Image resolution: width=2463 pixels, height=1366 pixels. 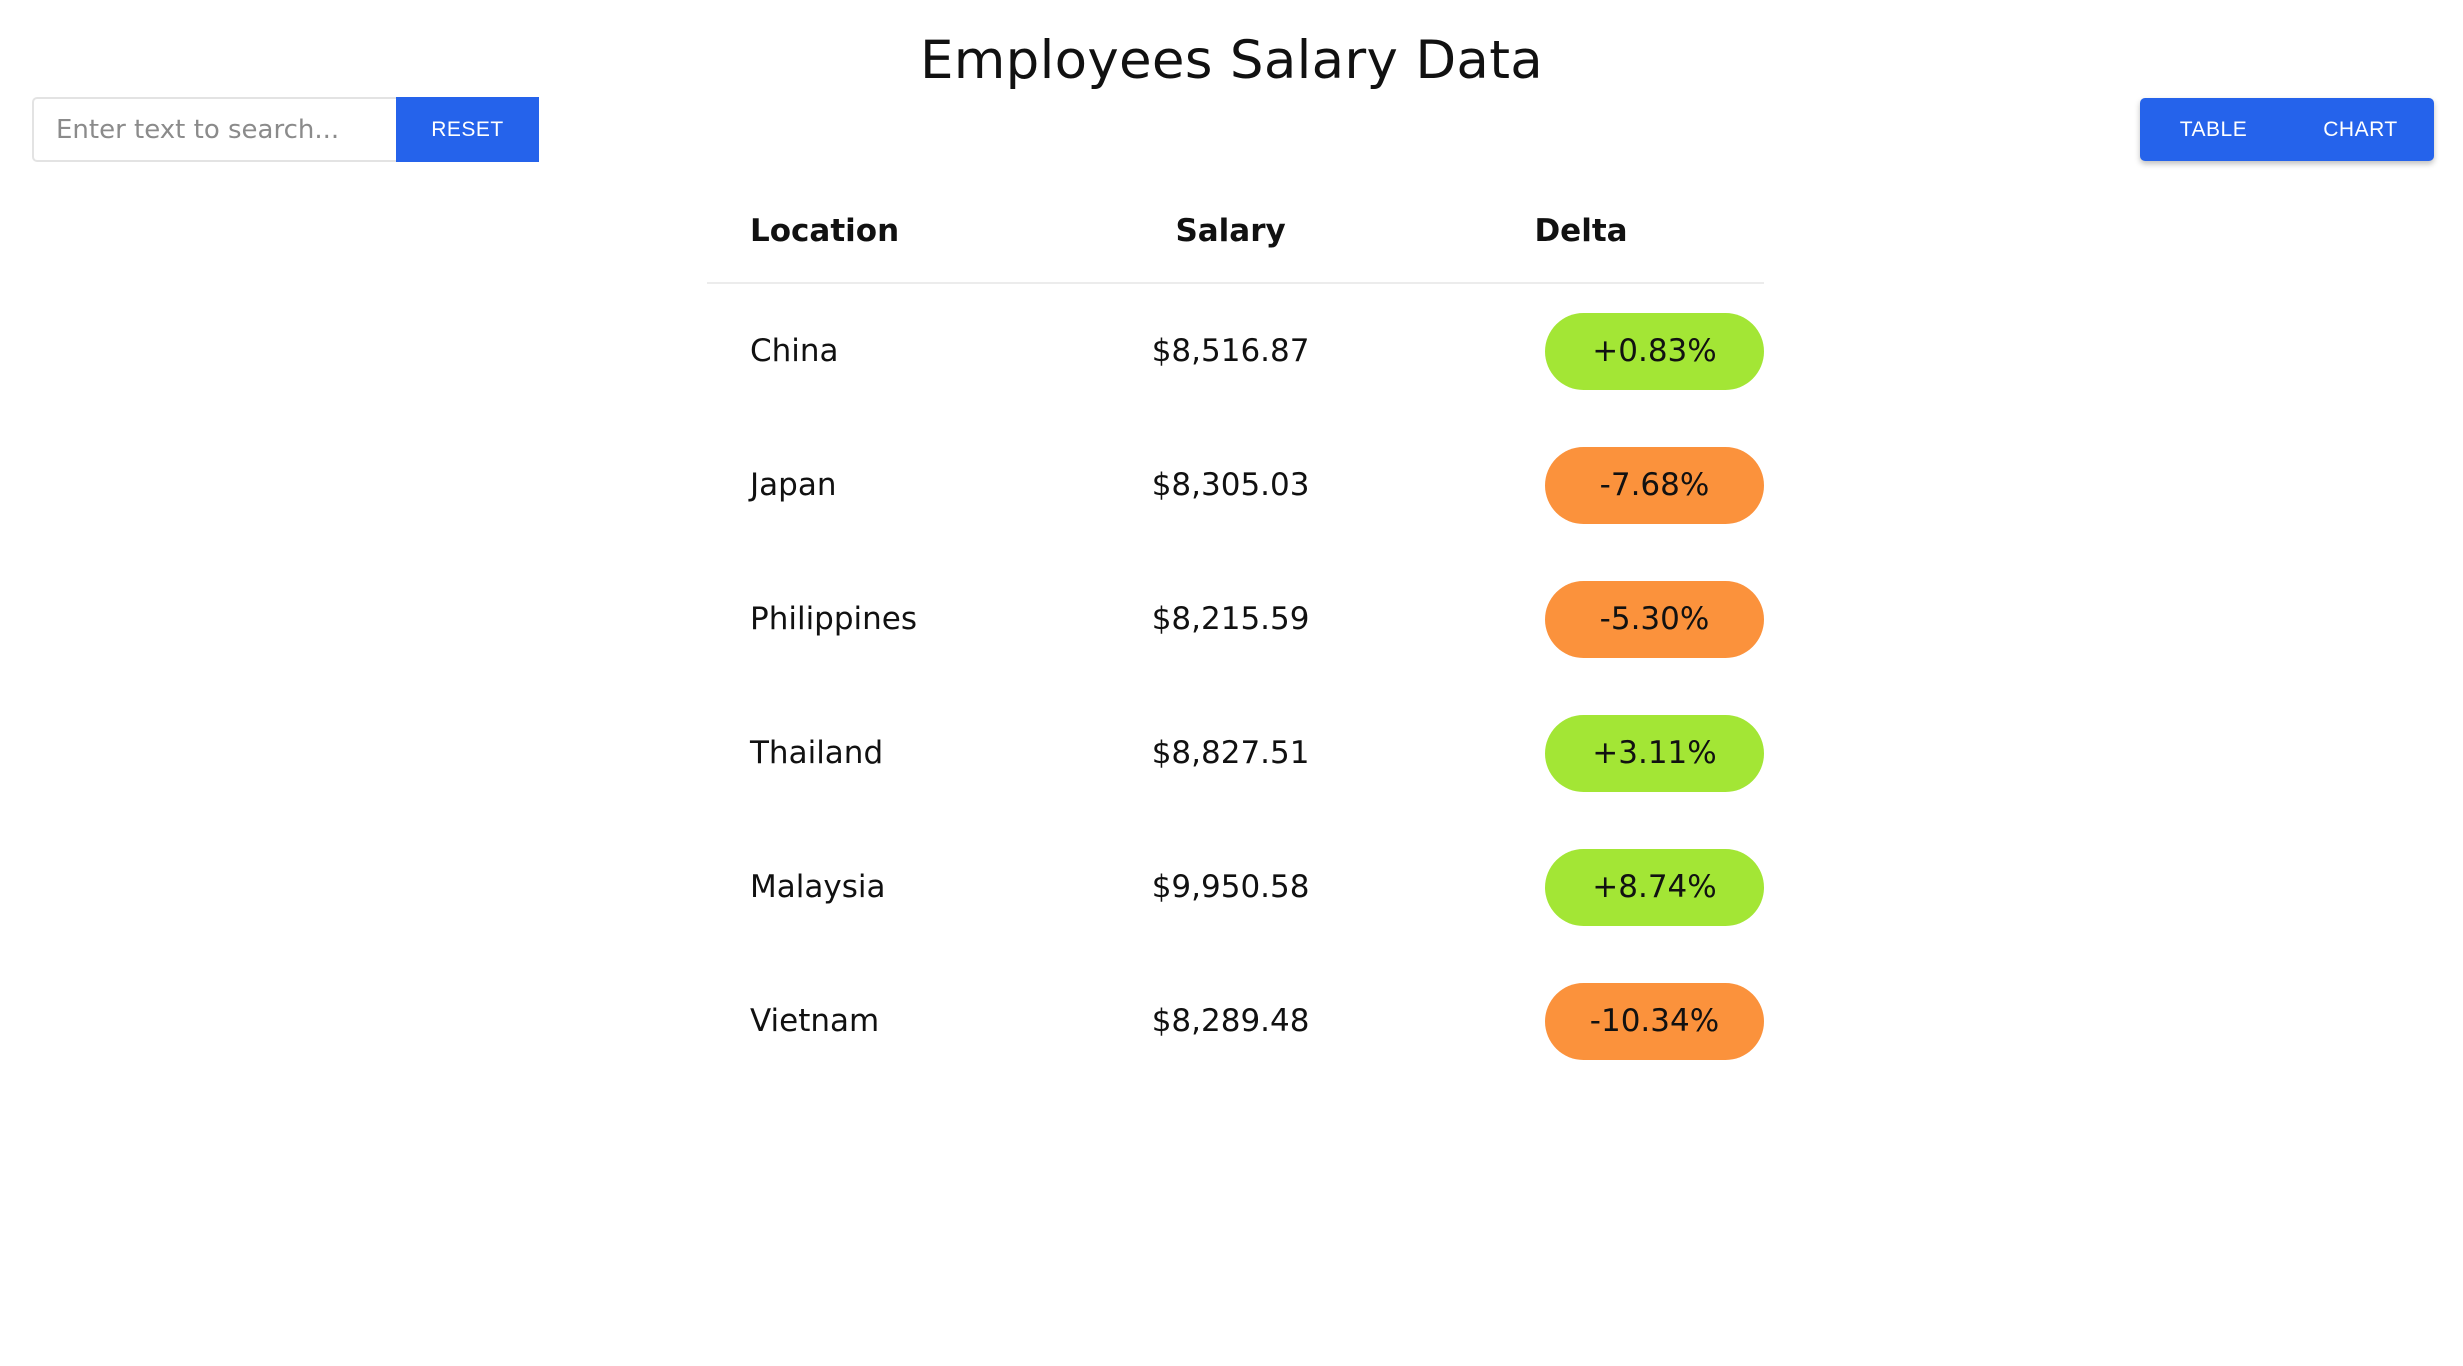 What do you see at coordinates (1230, 351) in the screenshot?
I see `salary-cell: $8,516.87` at bounding box center [1230, 351].